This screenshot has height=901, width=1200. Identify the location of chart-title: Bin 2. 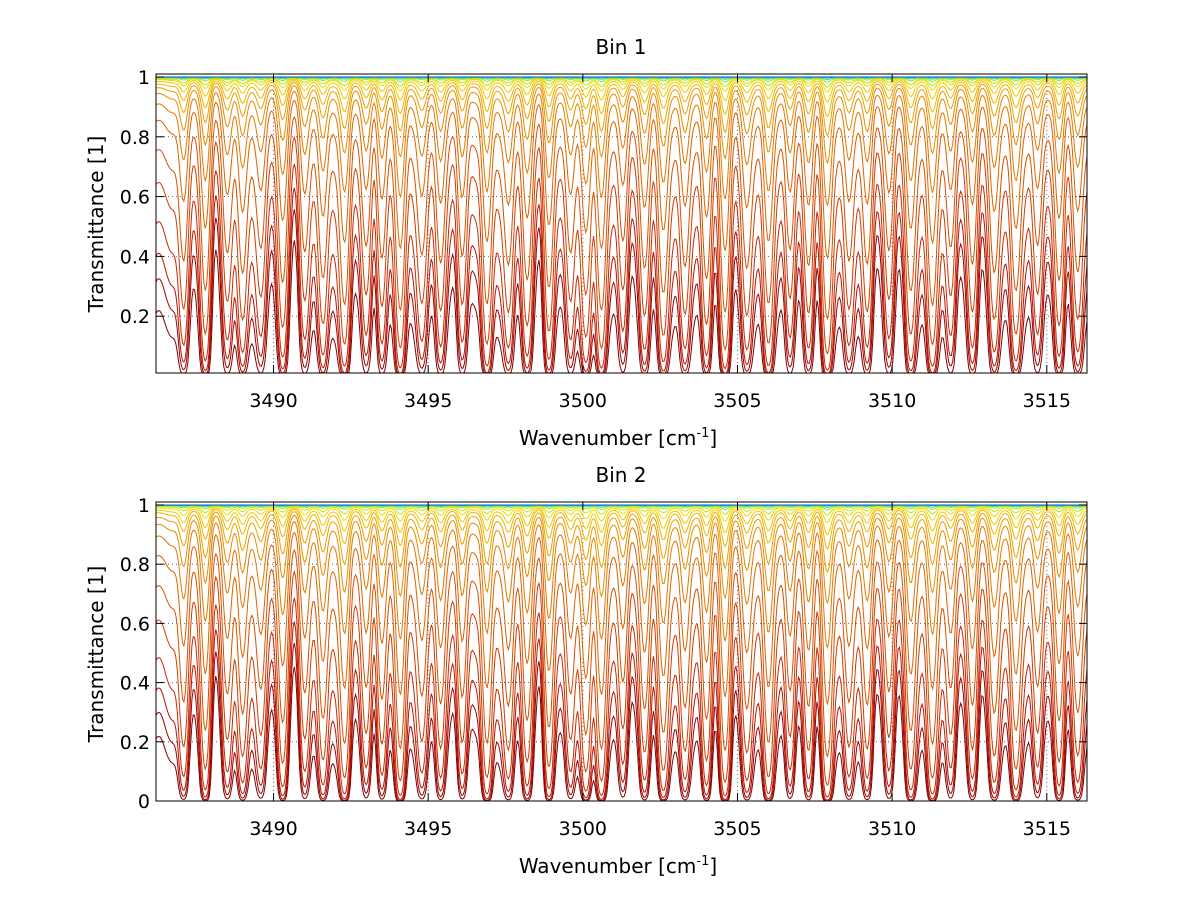
(620, 475).